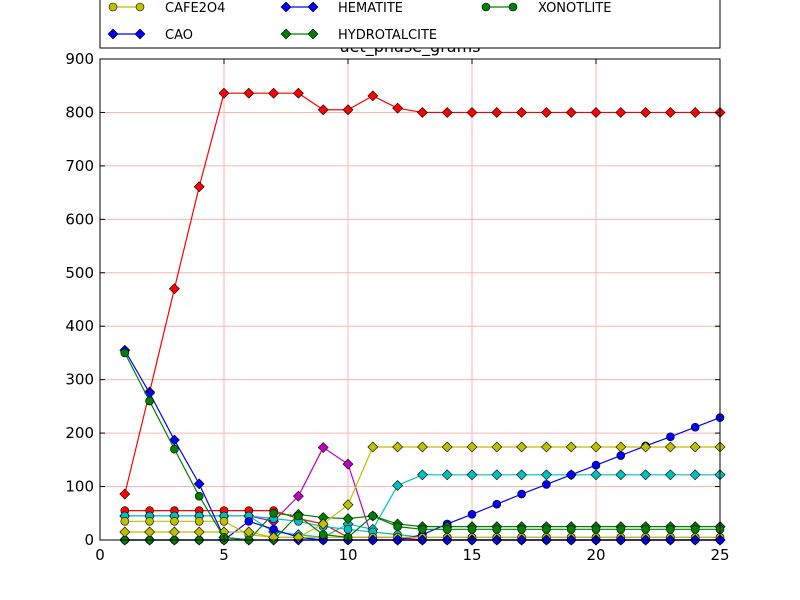 This screenshot has height=600, width=800. What do you see at coordinates (410, 24) in the screenshot?
I see `legend: CAFE2O4 HEMATITE XONOTLITE CAO HYDROTALCITE` at bounding box center [410, 24].